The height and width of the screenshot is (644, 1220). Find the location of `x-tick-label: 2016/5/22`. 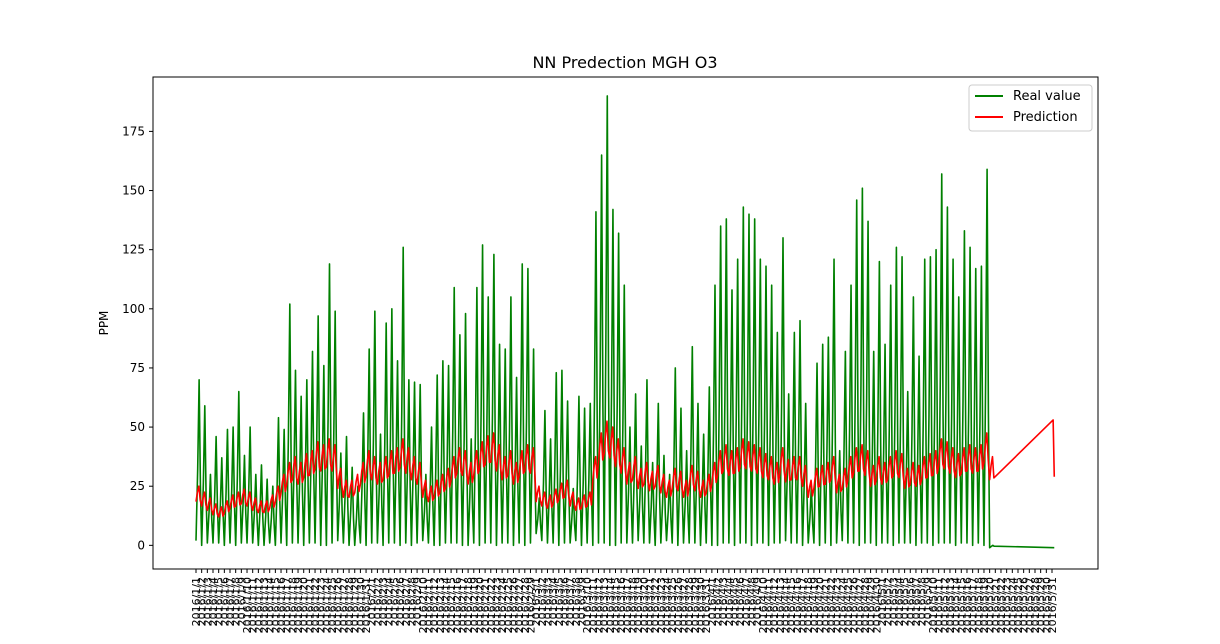

x-tick-label: 2016/5/22 is located at coordinates (1001, 605).